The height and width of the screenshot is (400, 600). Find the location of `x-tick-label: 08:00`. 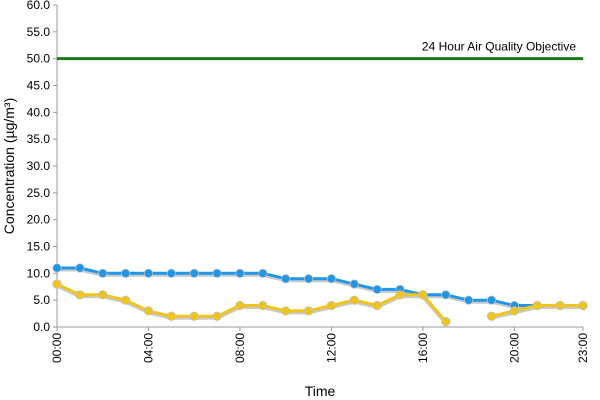

x-tick-label: 08:00 is located at coordinates (240, 348).